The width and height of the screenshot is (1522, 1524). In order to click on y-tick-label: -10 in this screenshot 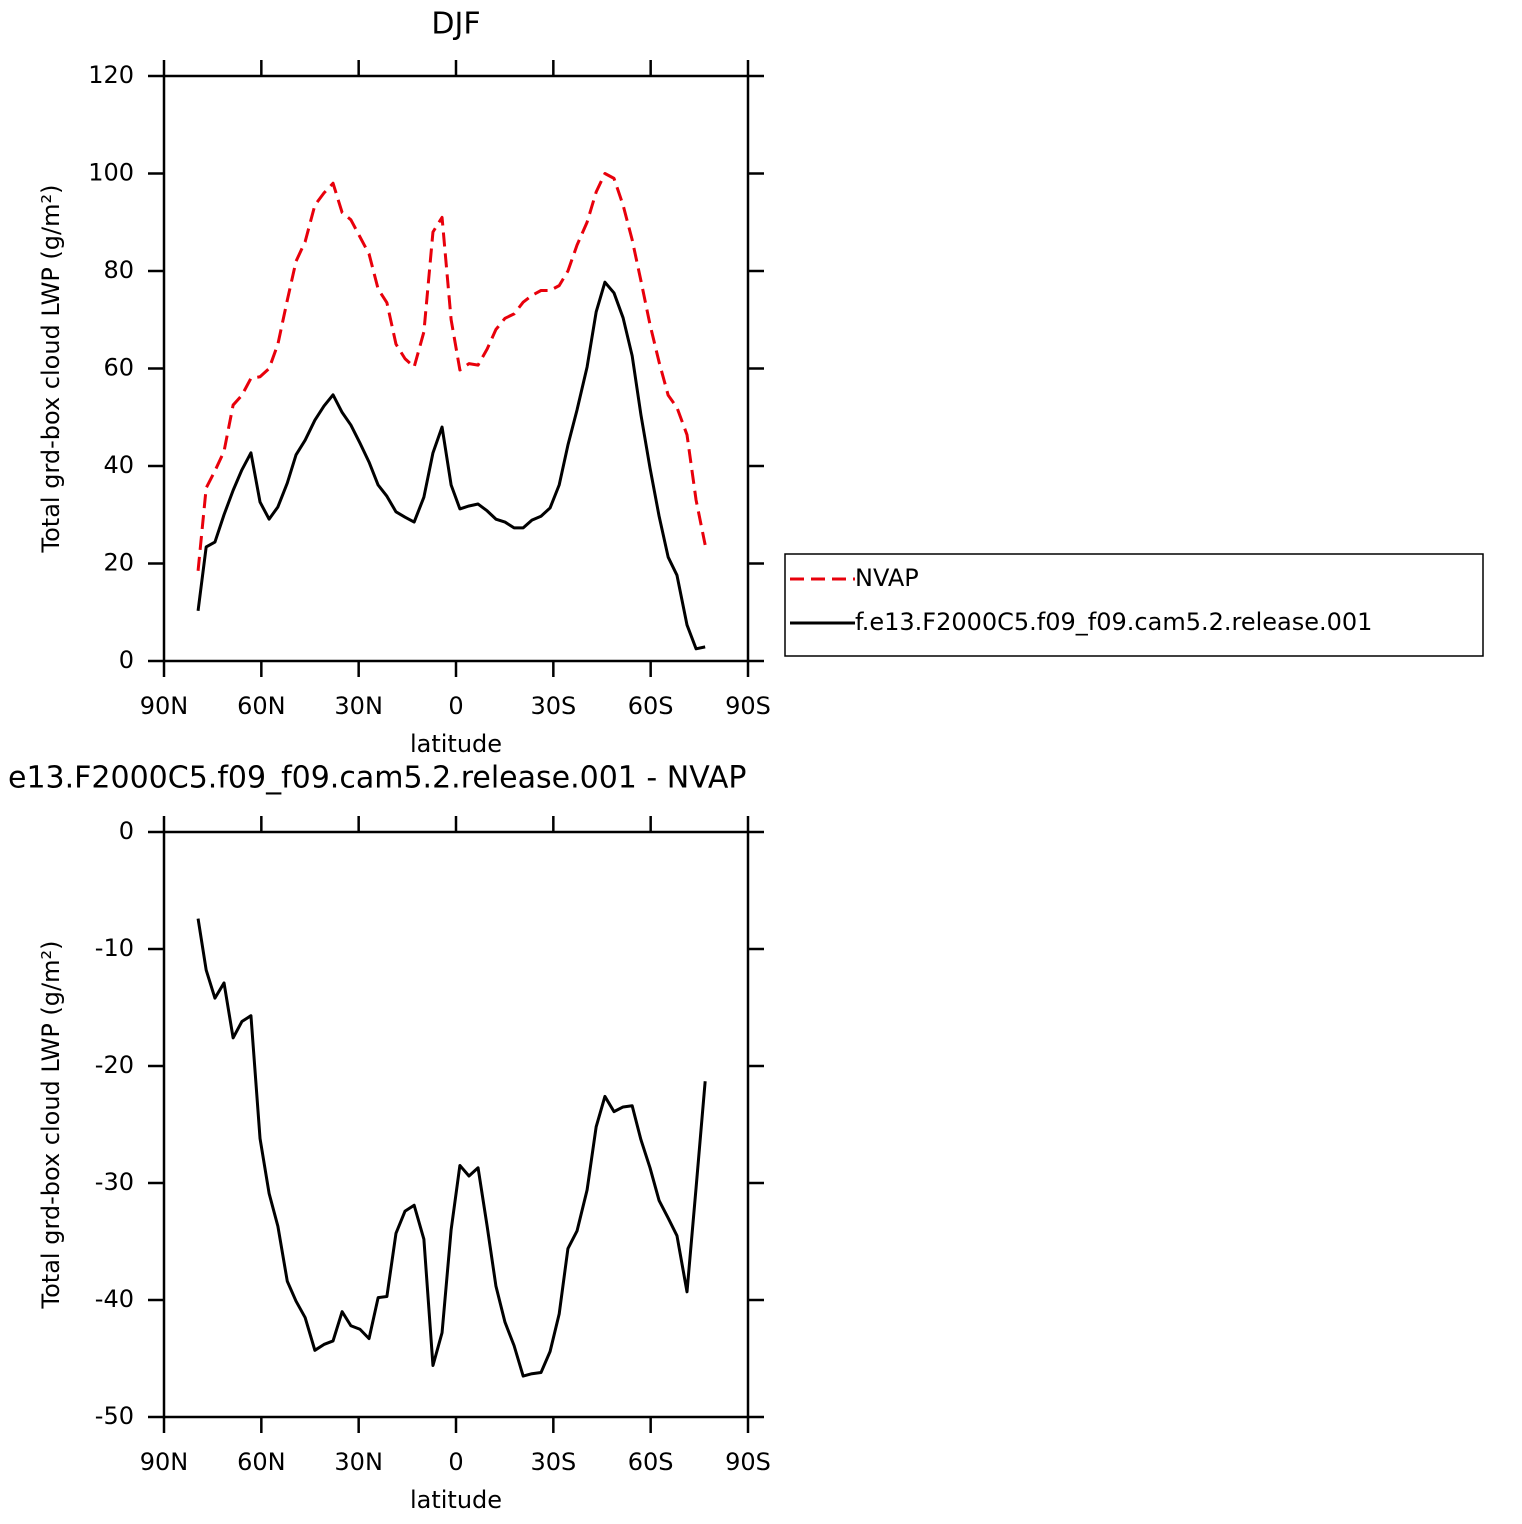, I will do `click(114, 948)`.